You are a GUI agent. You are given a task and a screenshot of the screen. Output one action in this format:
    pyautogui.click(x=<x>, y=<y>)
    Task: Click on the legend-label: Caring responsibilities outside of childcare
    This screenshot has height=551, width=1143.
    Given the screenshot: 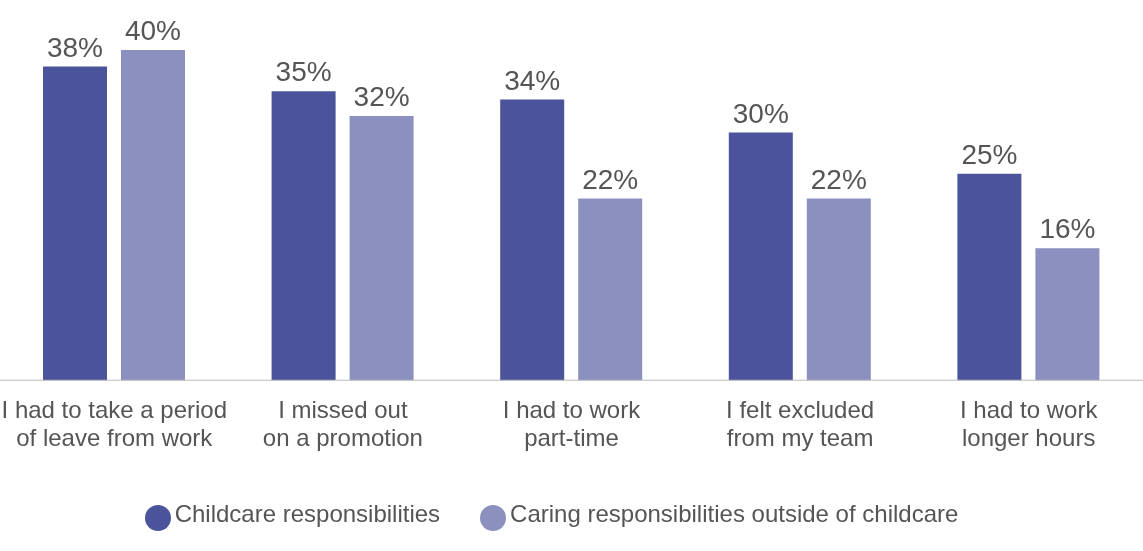 What is the action you would take?
    pyautogui.click(x=734, y=514)
    